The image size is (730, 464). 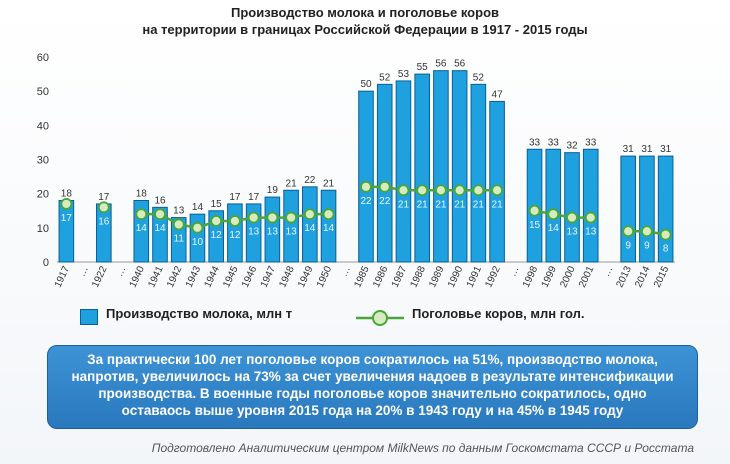 I want to click on milk-value-label: 16, so click(x=160, y=200).